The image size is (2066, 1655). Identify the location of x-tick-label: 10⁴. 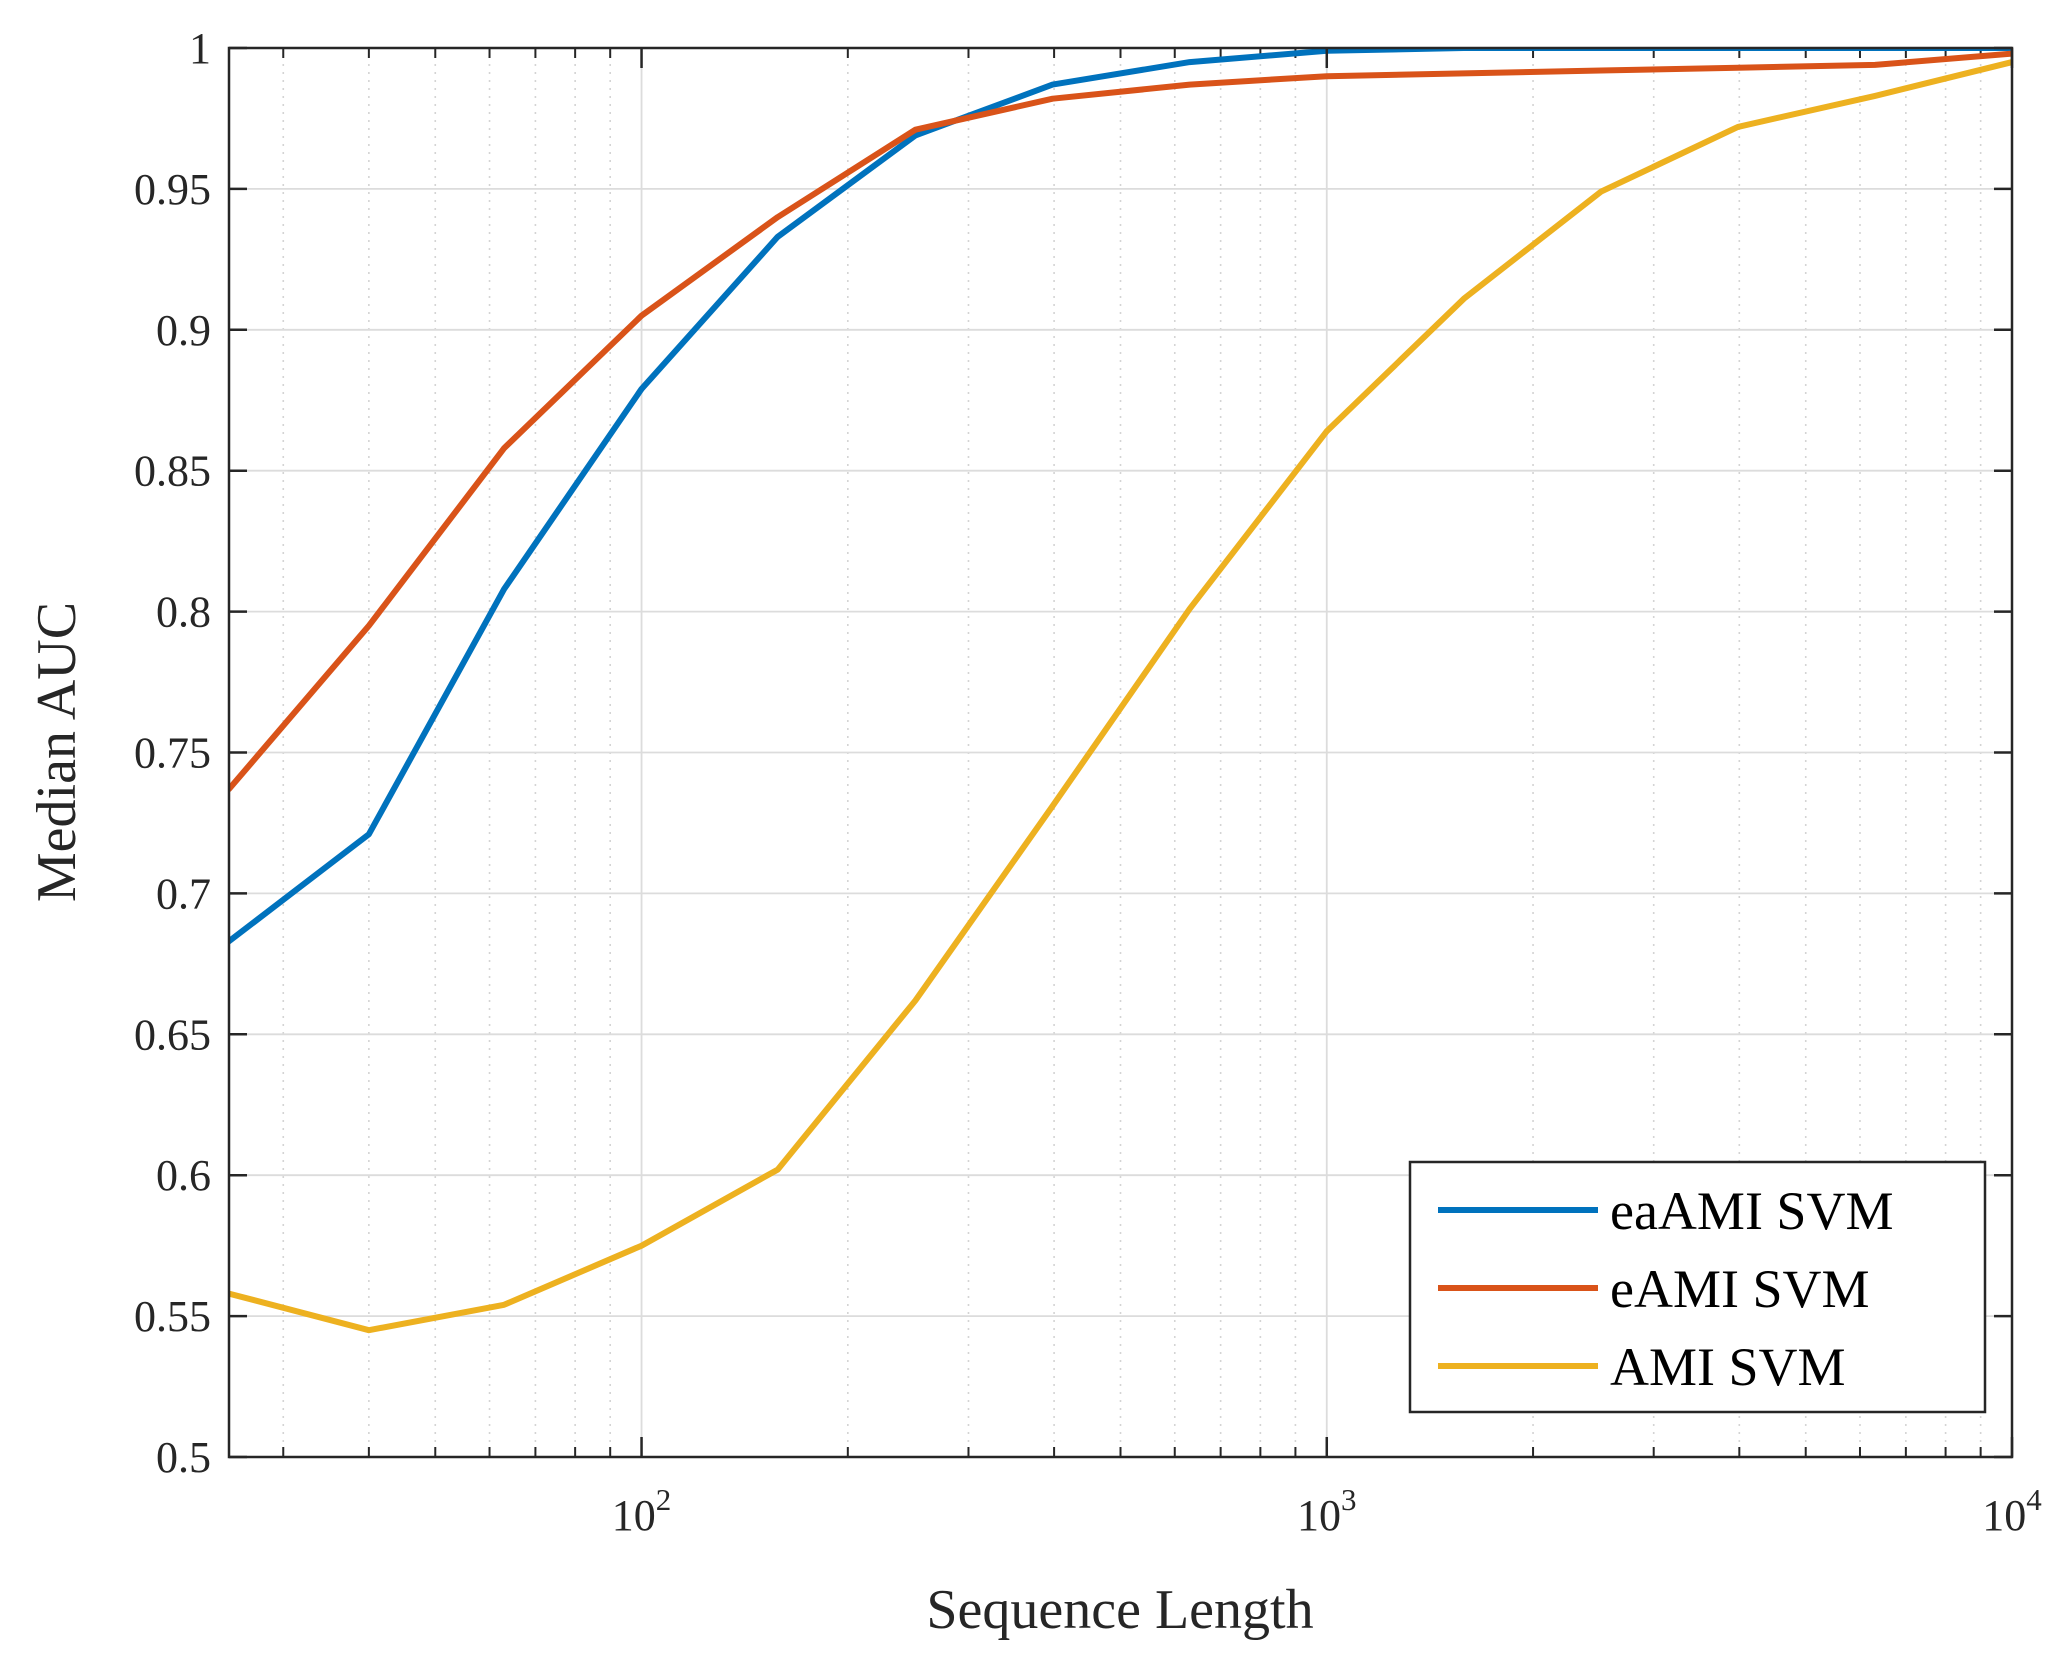
(2012, 1511).